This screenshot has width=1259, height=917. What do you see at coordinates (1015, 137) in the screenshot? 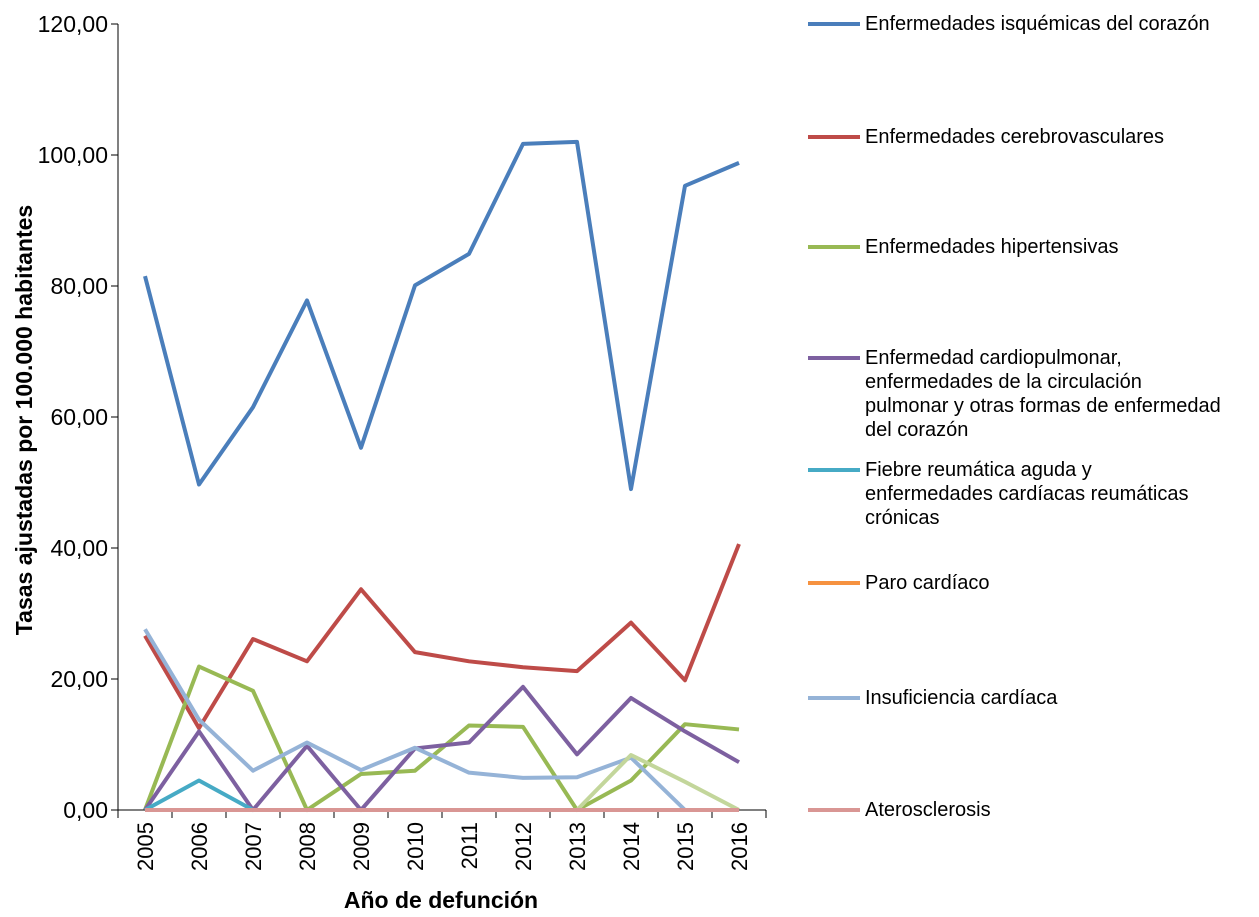
I see `legend-label: Enfermedades cerebrovasculares` at bounding box center [1015, 137].